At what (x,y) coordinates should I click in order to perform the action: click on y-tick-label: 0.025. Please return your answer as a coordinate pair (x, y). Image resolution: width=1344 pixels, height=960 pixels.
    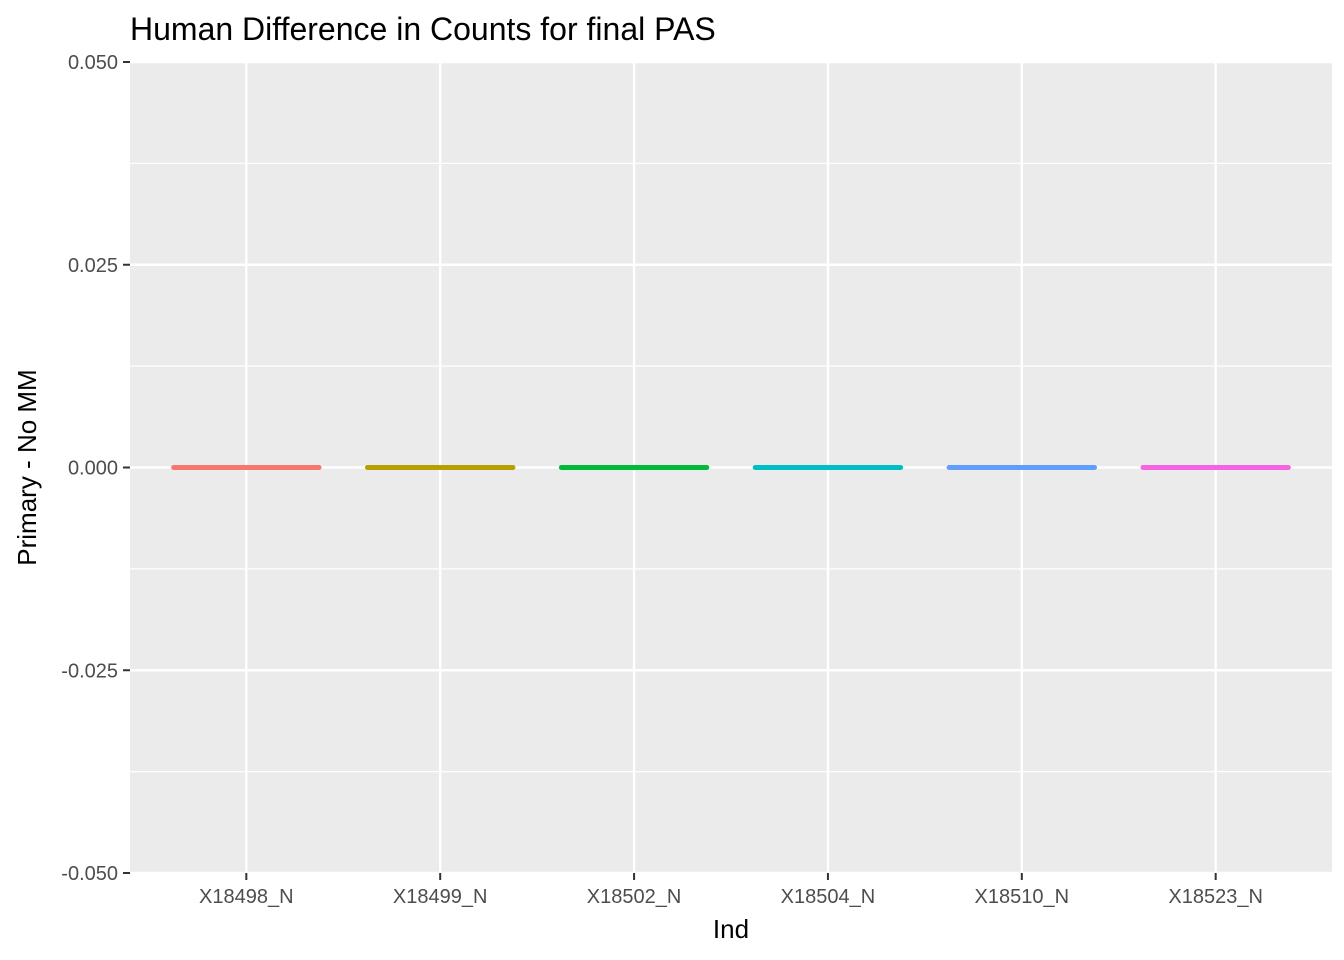
    Looking at the image, I should click on (93, 266).